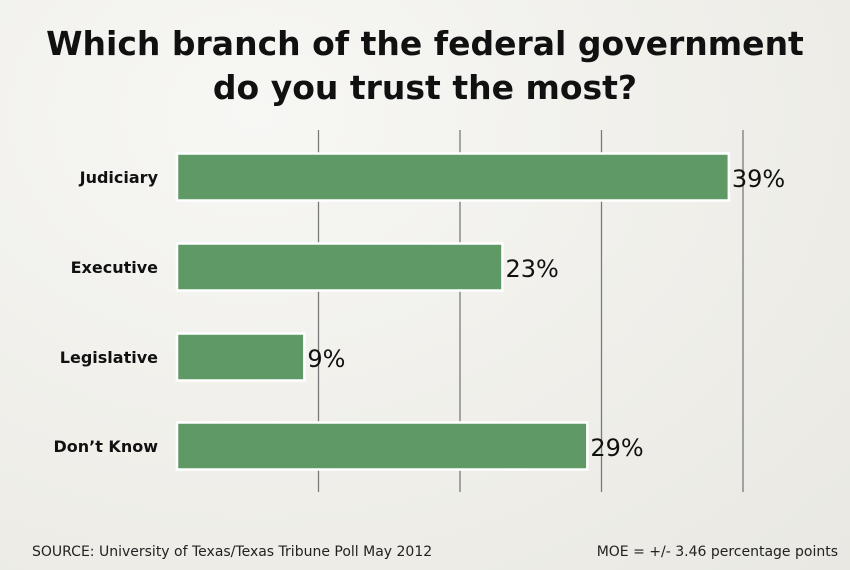 The image size is (850, 570). Describe the element at coordinates (616, 448) in the screenshot. I see `value-label-4: 29%` at that location.